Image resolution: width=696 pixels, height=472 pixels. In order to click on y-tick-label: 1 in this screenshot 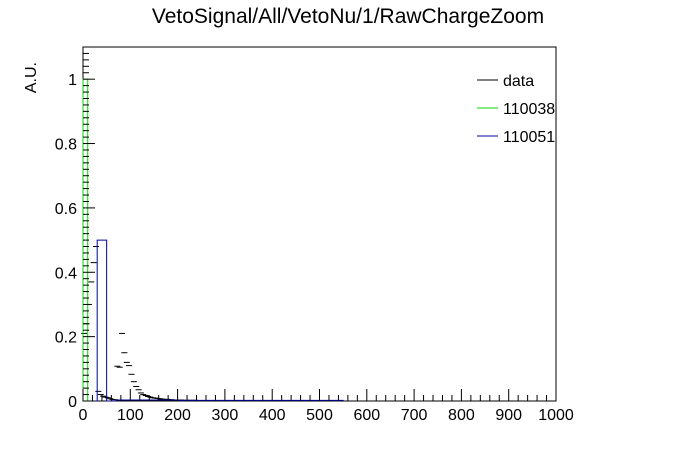, I will do `click(72, 80)`.